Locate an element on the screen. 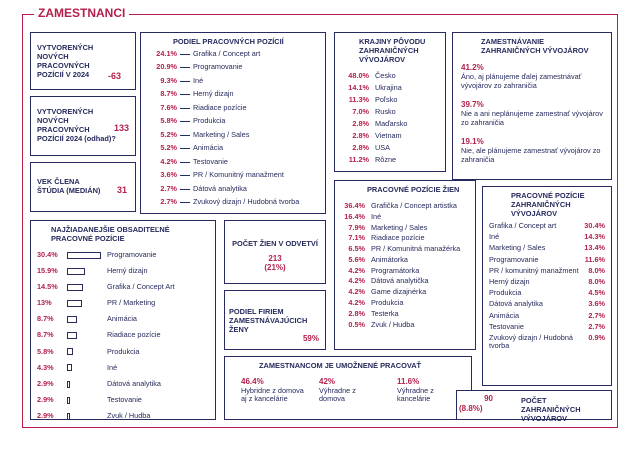 This screenshot has width=640, height=452. list-row: 7.6% Riadiace pozície is located at coordinates (233, 107).